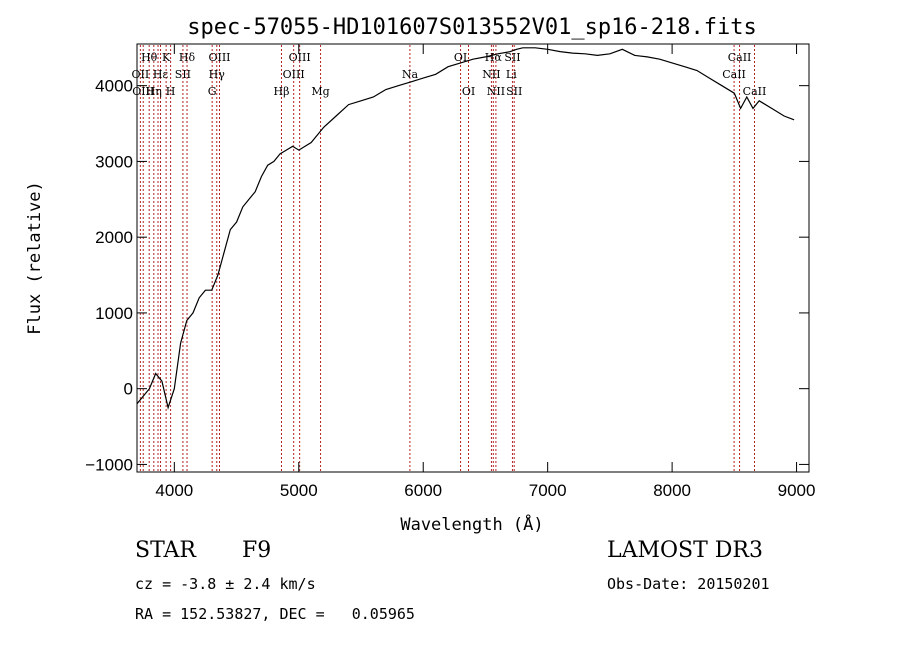  What do you see at coordinates (171, 91) in the screenshot?
I see `spectral-line-label: H` at bounding box center [171, 91].